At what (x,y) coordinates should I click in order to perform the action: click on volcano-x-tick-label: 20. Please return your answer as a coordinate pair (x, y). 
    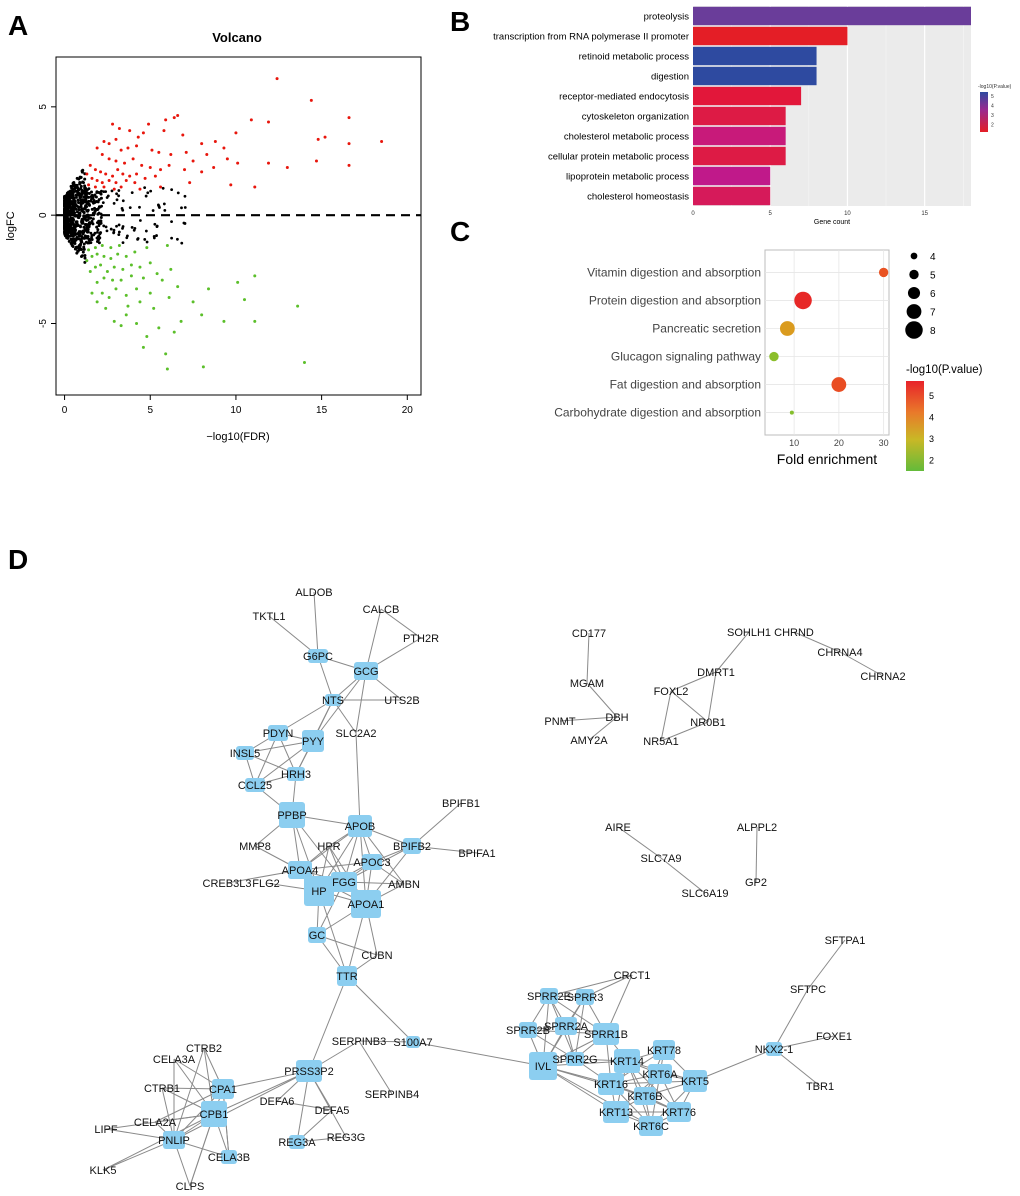
    Looking at the image, I should click on (408, 410).